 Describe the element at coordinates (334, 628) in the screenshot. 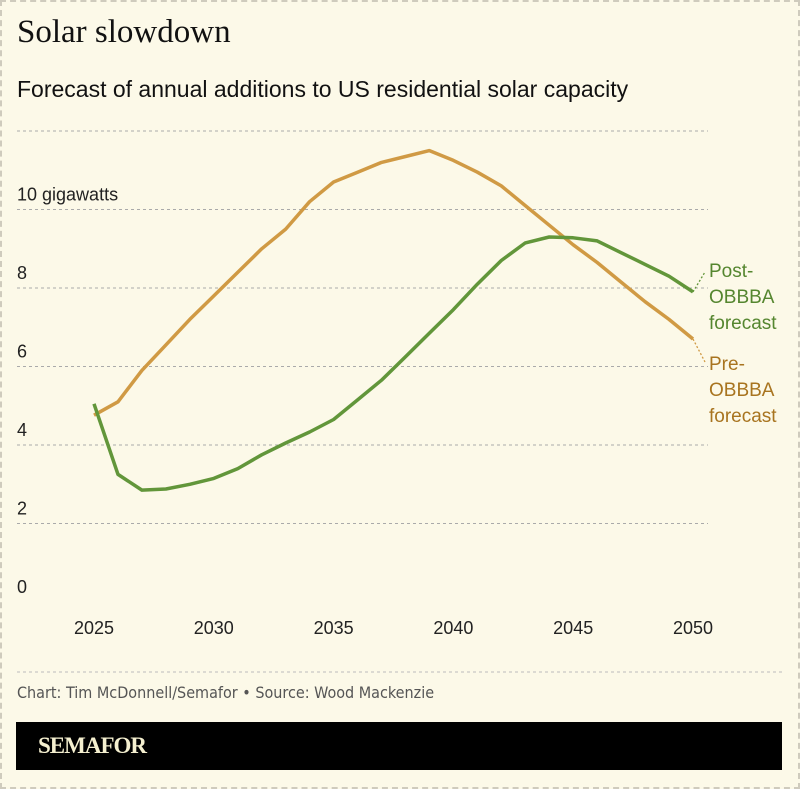

I see `x-tick-label: 2035` at that location.